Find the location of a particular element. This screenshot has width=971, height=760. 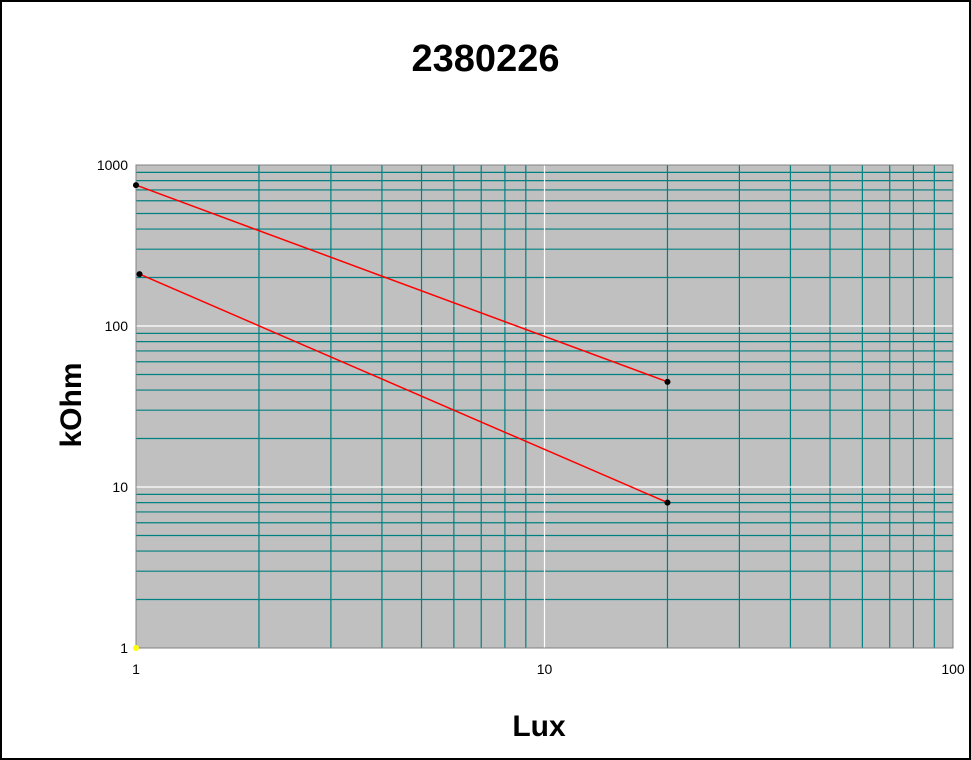

x-tick-label: 1 is located at coordinates (136, 669).